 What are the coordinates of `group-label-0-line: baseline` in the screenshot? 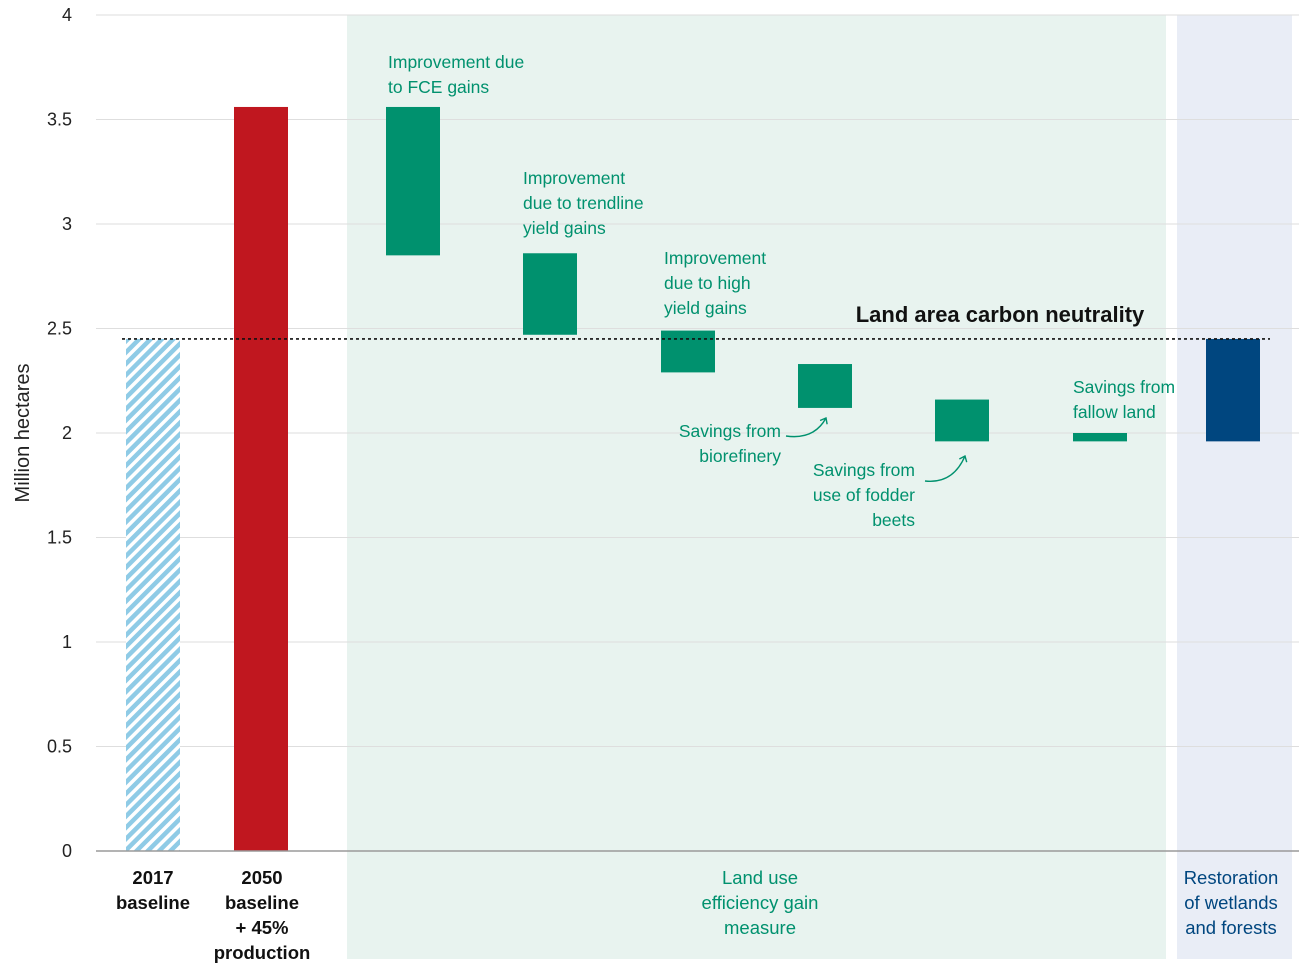 It's located at (153, 902).